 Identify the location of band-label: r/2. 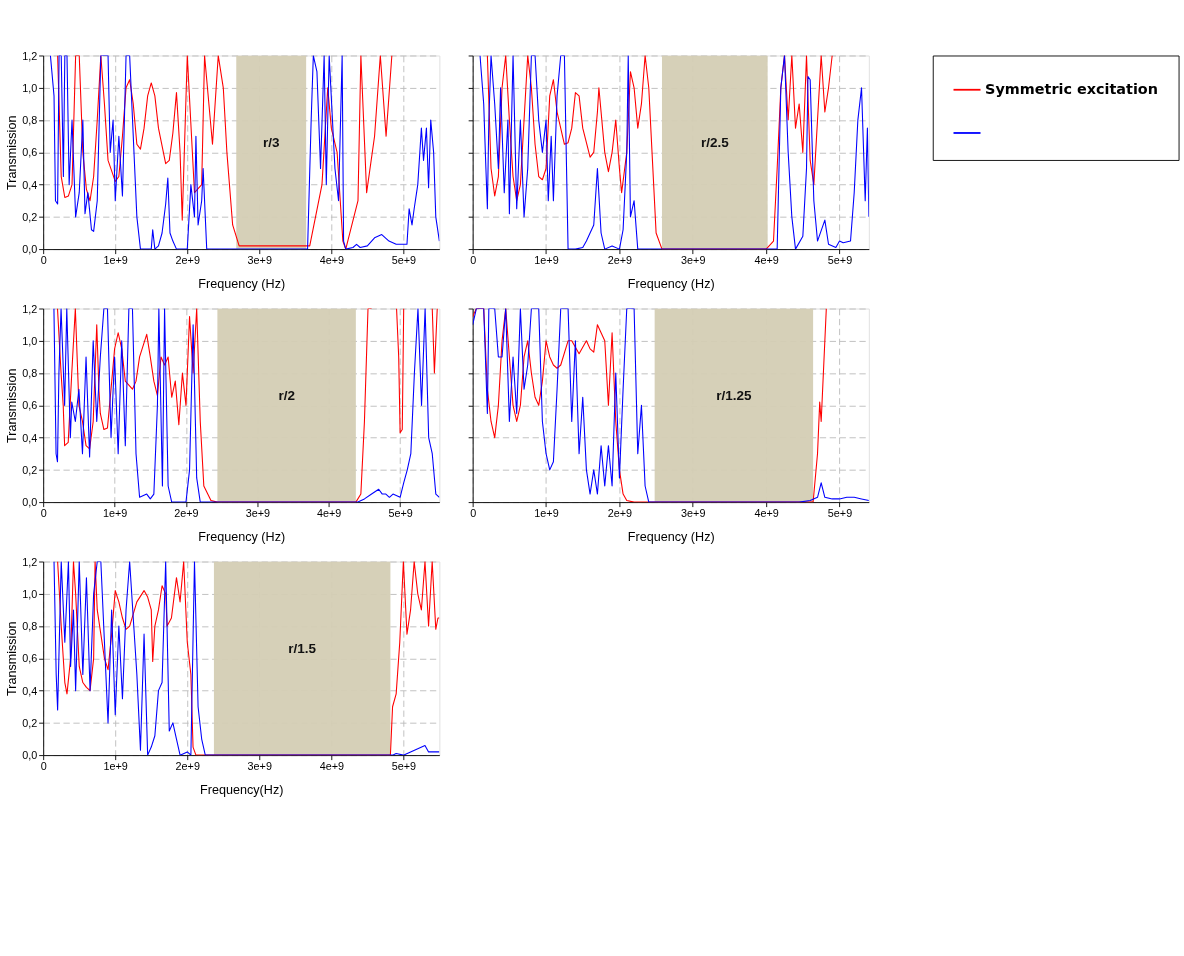
(286, 396).